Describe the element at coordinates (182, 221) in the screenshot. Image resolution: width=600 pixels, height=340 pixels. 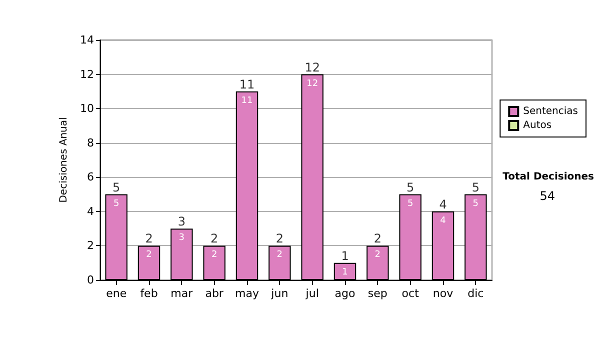
I see `total-label: 3` at that location.